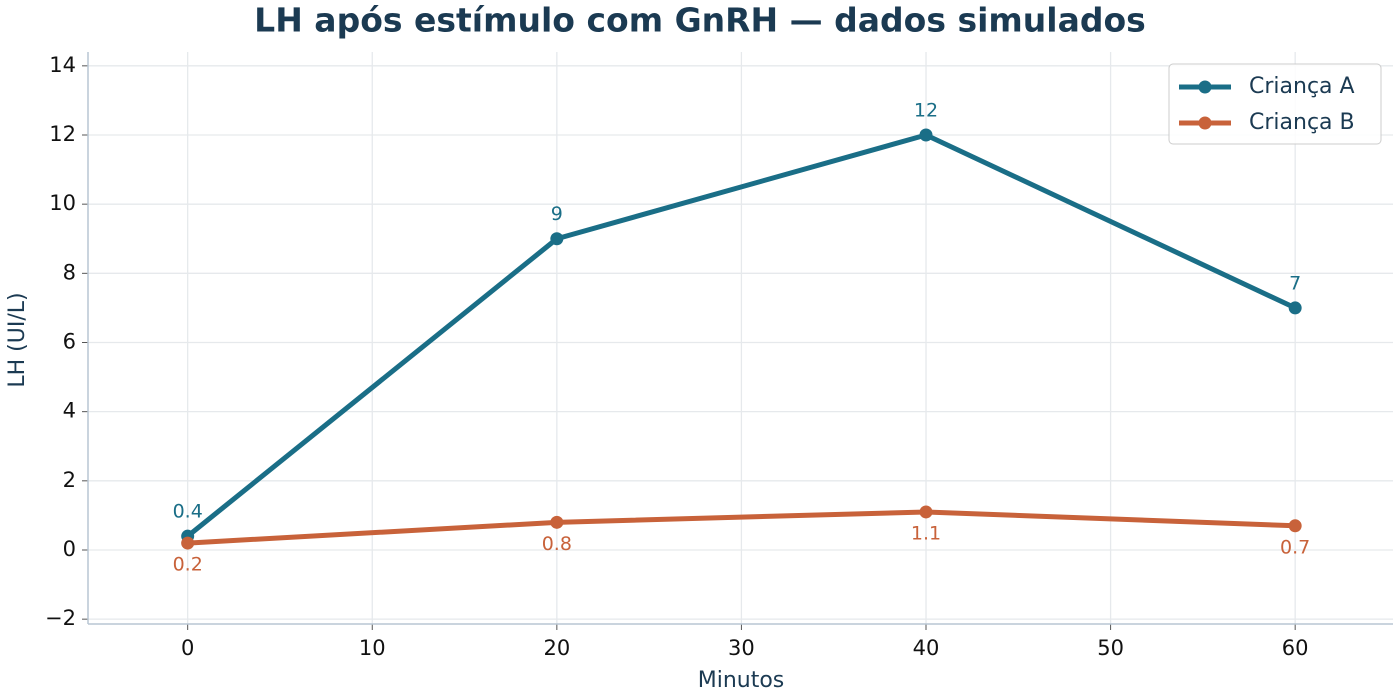  What do you see at coordinates (741, 527) in the screenshot?
I see `series-line` at bounding box center [741, 527].